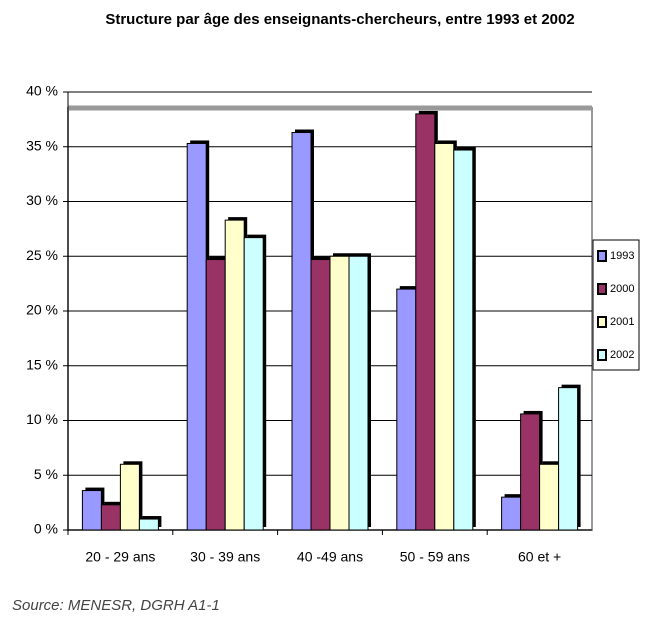 The width and height of the screenshot is (648, 623). I want to click on y-tick-label: 25 %, so click(42, 255).